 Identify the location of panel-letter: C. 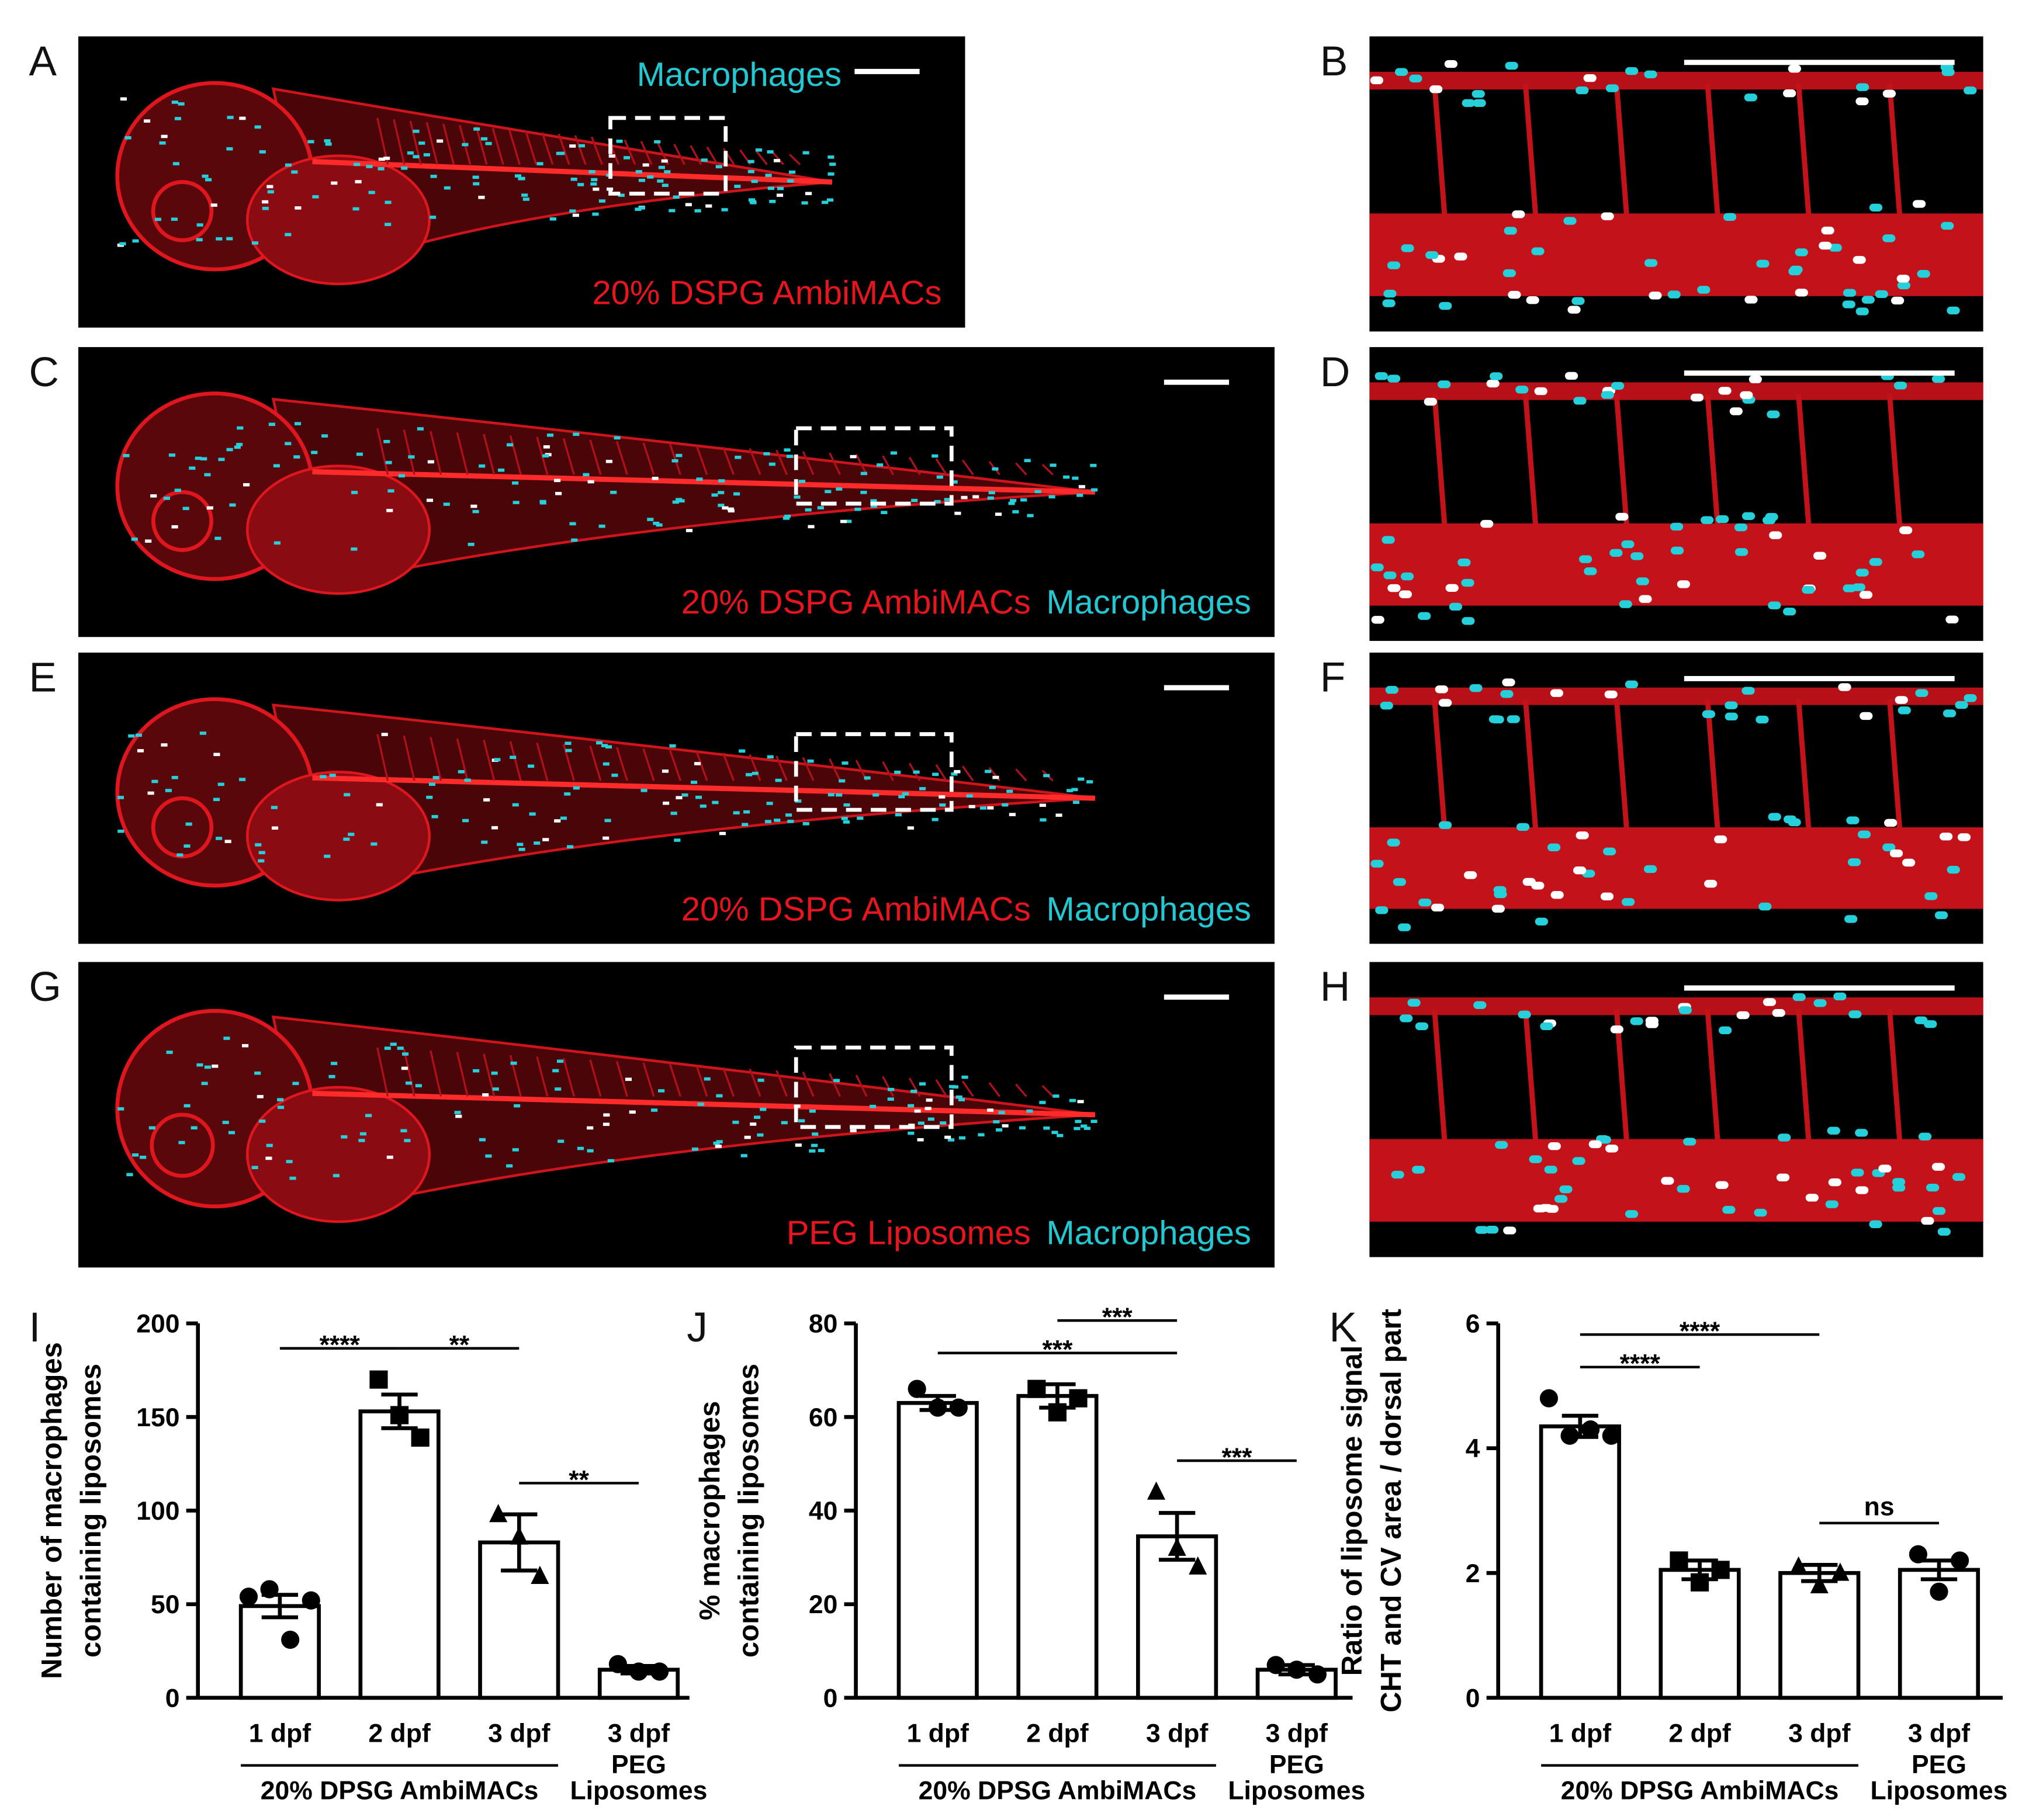
(43, 372).